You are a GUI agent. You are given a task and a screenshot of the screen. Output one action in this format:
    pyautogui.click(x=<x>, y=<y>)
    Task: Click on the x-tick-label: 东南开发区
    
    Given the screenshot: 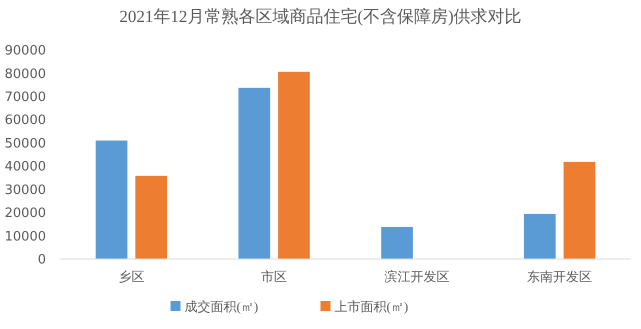 What is the action you would take?
    pyautogui.click(x=559, y=276)
    